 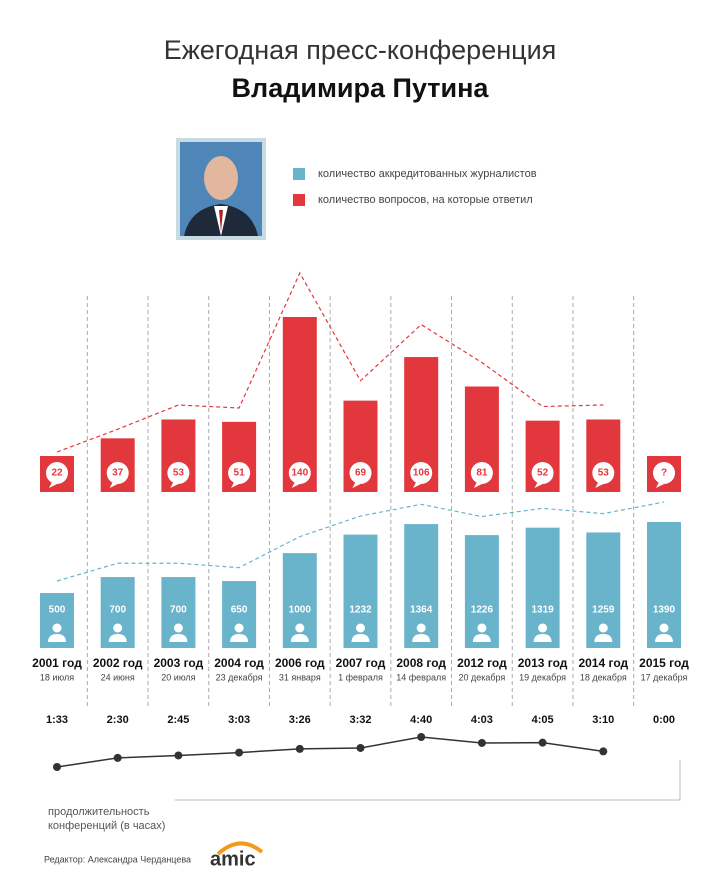 What do you see at coordinates (543, 720) in the screenshot?
I see `duration-label: 4:05` at bounding box center [543, 720].